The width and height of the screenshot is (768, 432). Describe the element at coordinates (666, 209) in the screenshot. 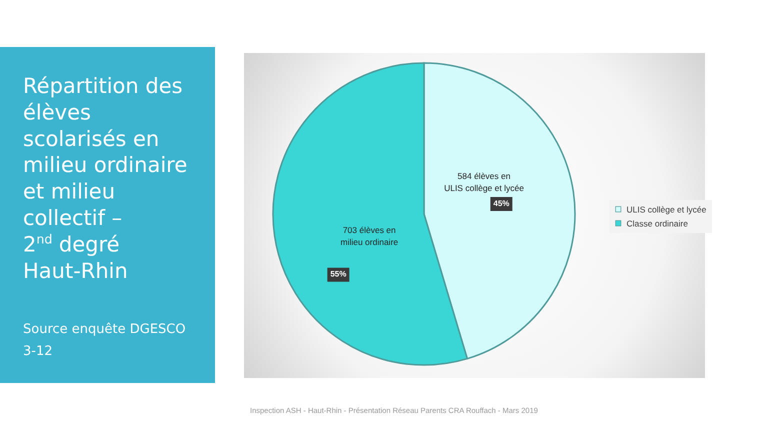

I see `legend-label: ULIS collège et lycée` at that location.